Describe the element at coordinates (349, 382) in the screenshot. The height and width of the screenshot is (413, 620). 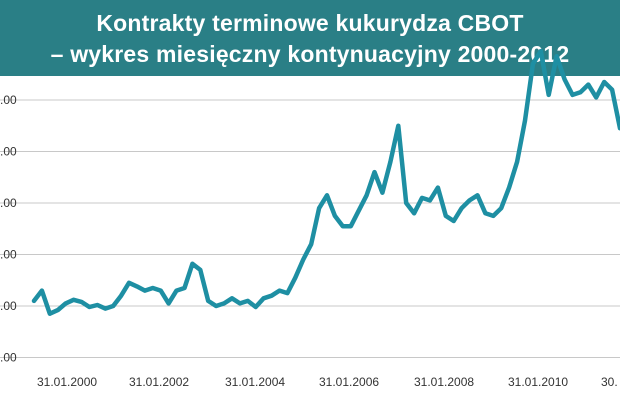
I see `x-tick-label: 31.01.2006` at that location.